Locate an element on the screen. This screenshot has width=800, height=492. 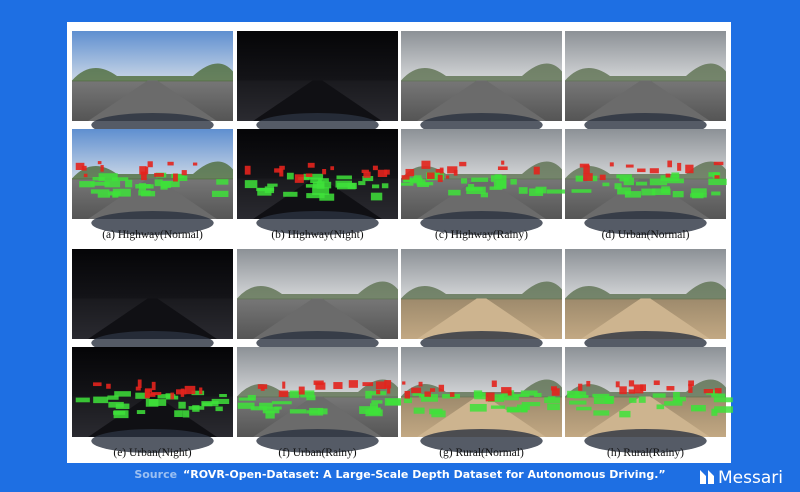
brand-logo: Messari is located at coordinates (741, 478).